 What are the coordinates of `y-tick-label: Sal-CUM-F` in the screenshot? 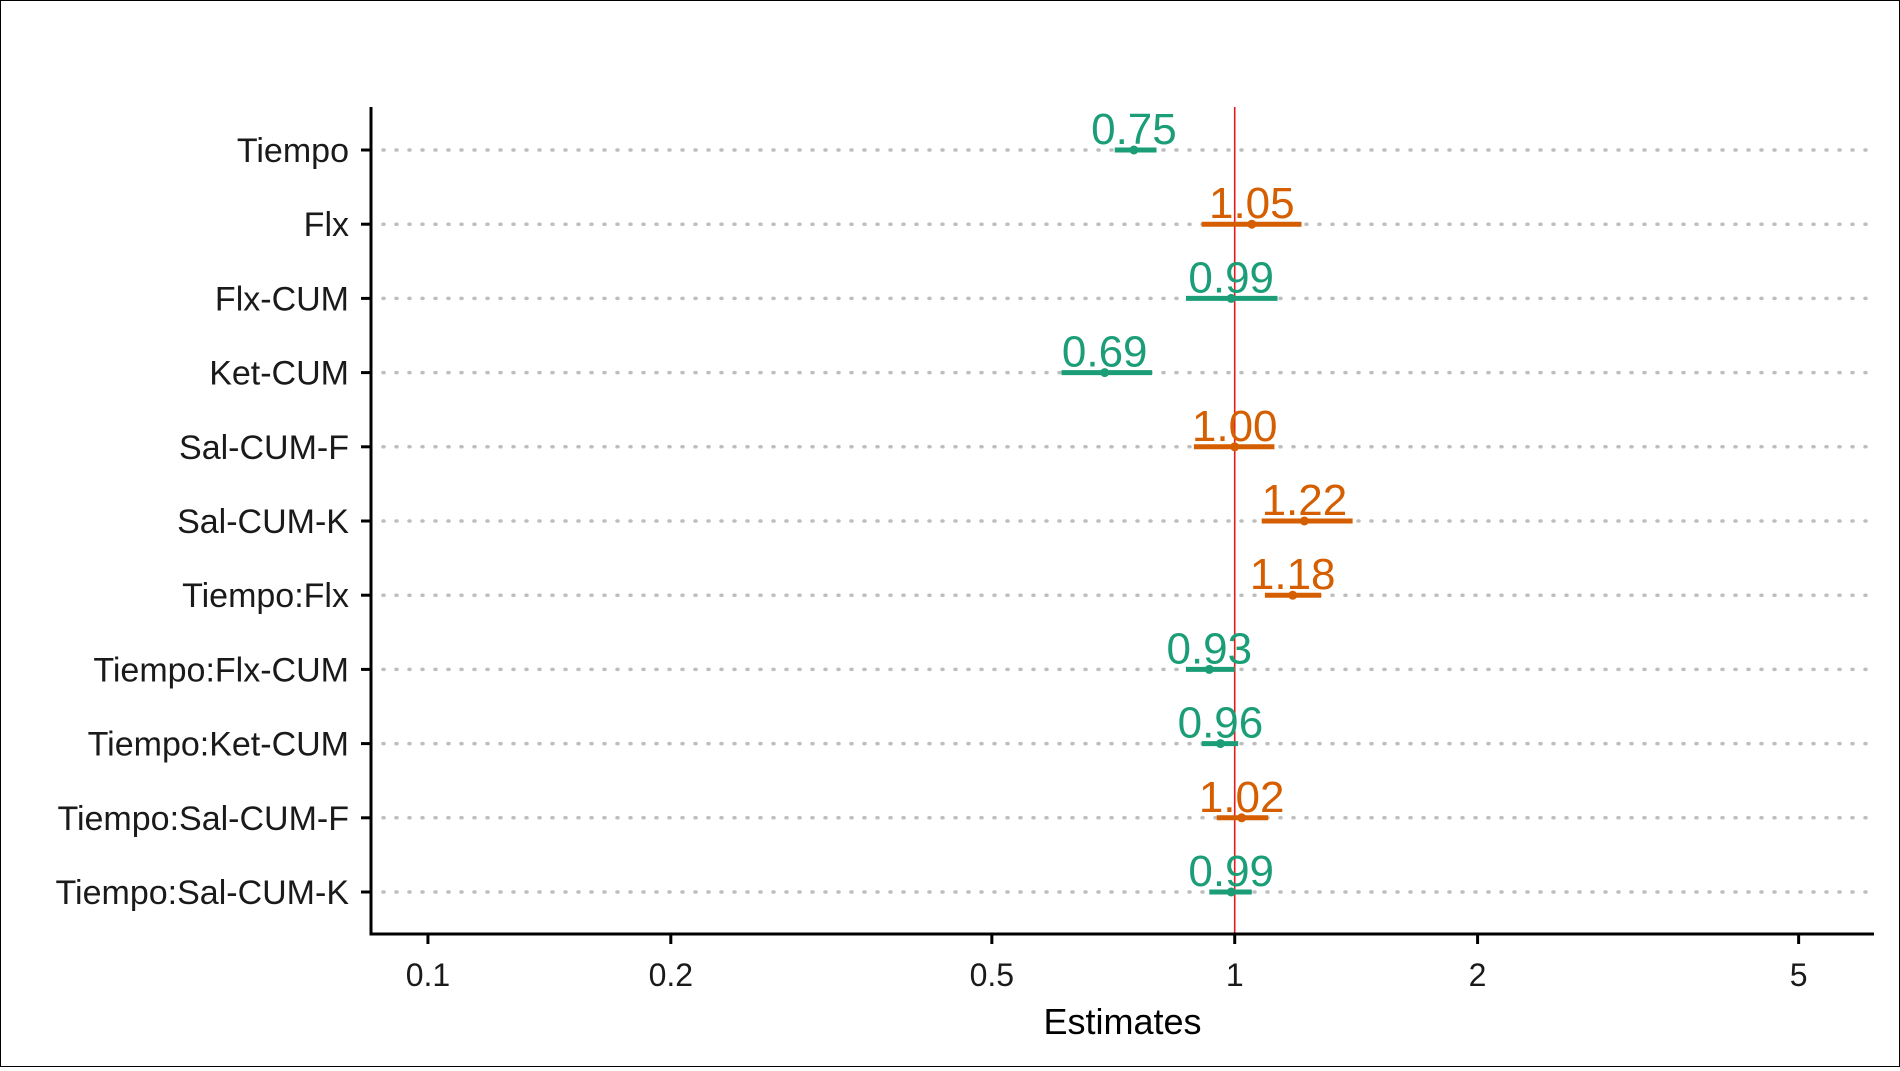 It's located at (264, 448).